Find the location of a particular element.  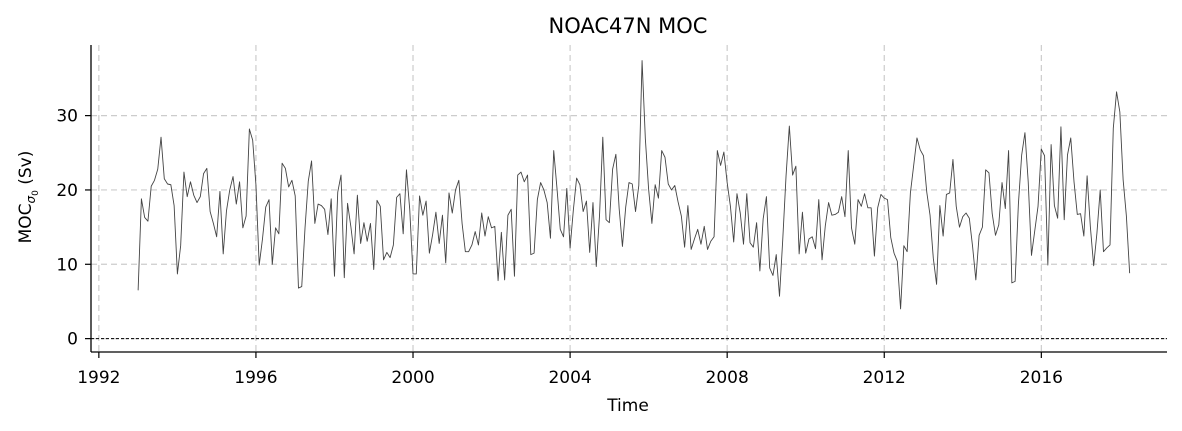

x-tick-label: 2012 is located at coordinates (884, 378).